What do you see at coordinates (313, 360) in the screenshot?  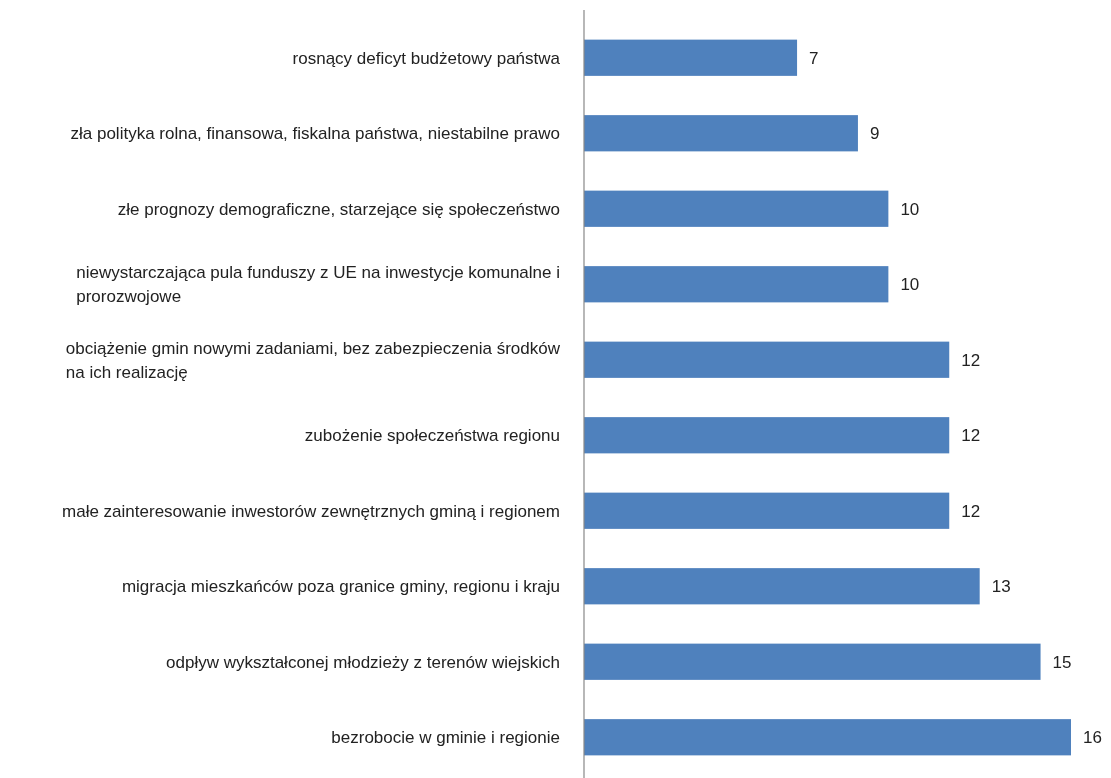 I see `y-tick-label: obciążenie gmin nowymi zadaniami, bez zabezpieczenia środków na ich realizację` at bounding box center [313, 360].